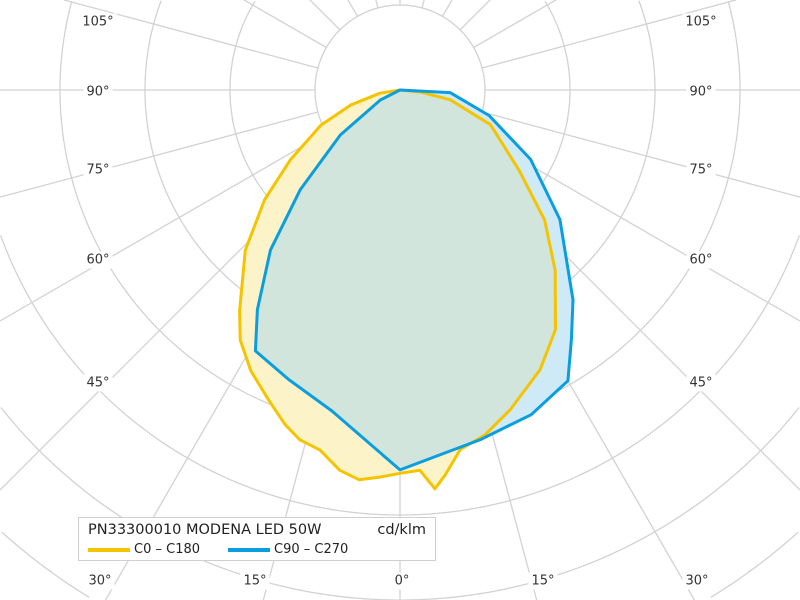  I want to click on legend-swatch-blue, so click(249, 549).